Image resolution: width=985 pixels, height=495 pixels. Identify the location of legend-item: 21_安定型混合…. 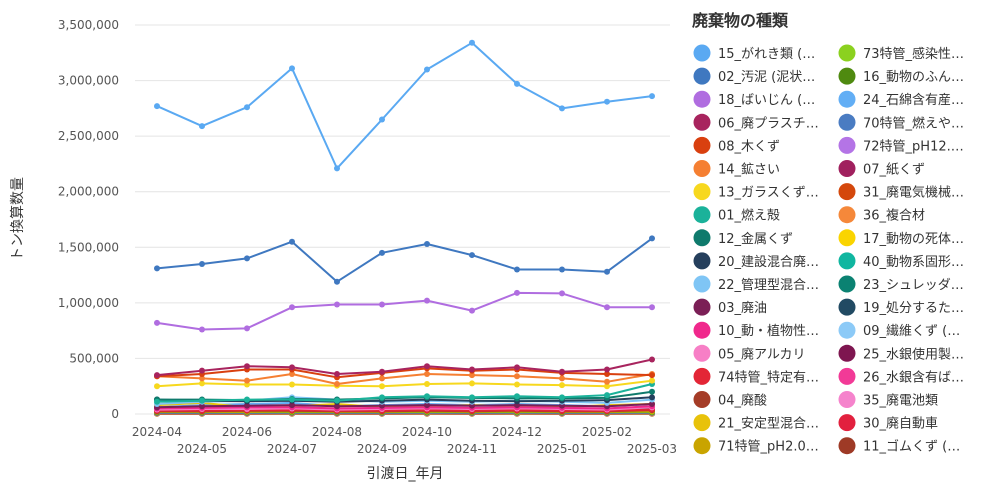
(757, 423).